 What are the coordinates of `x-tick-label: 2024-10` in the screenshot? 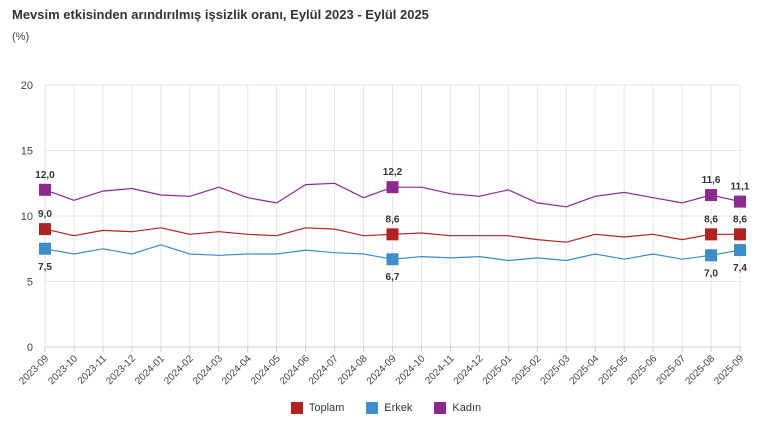 It's located at (411, 370).